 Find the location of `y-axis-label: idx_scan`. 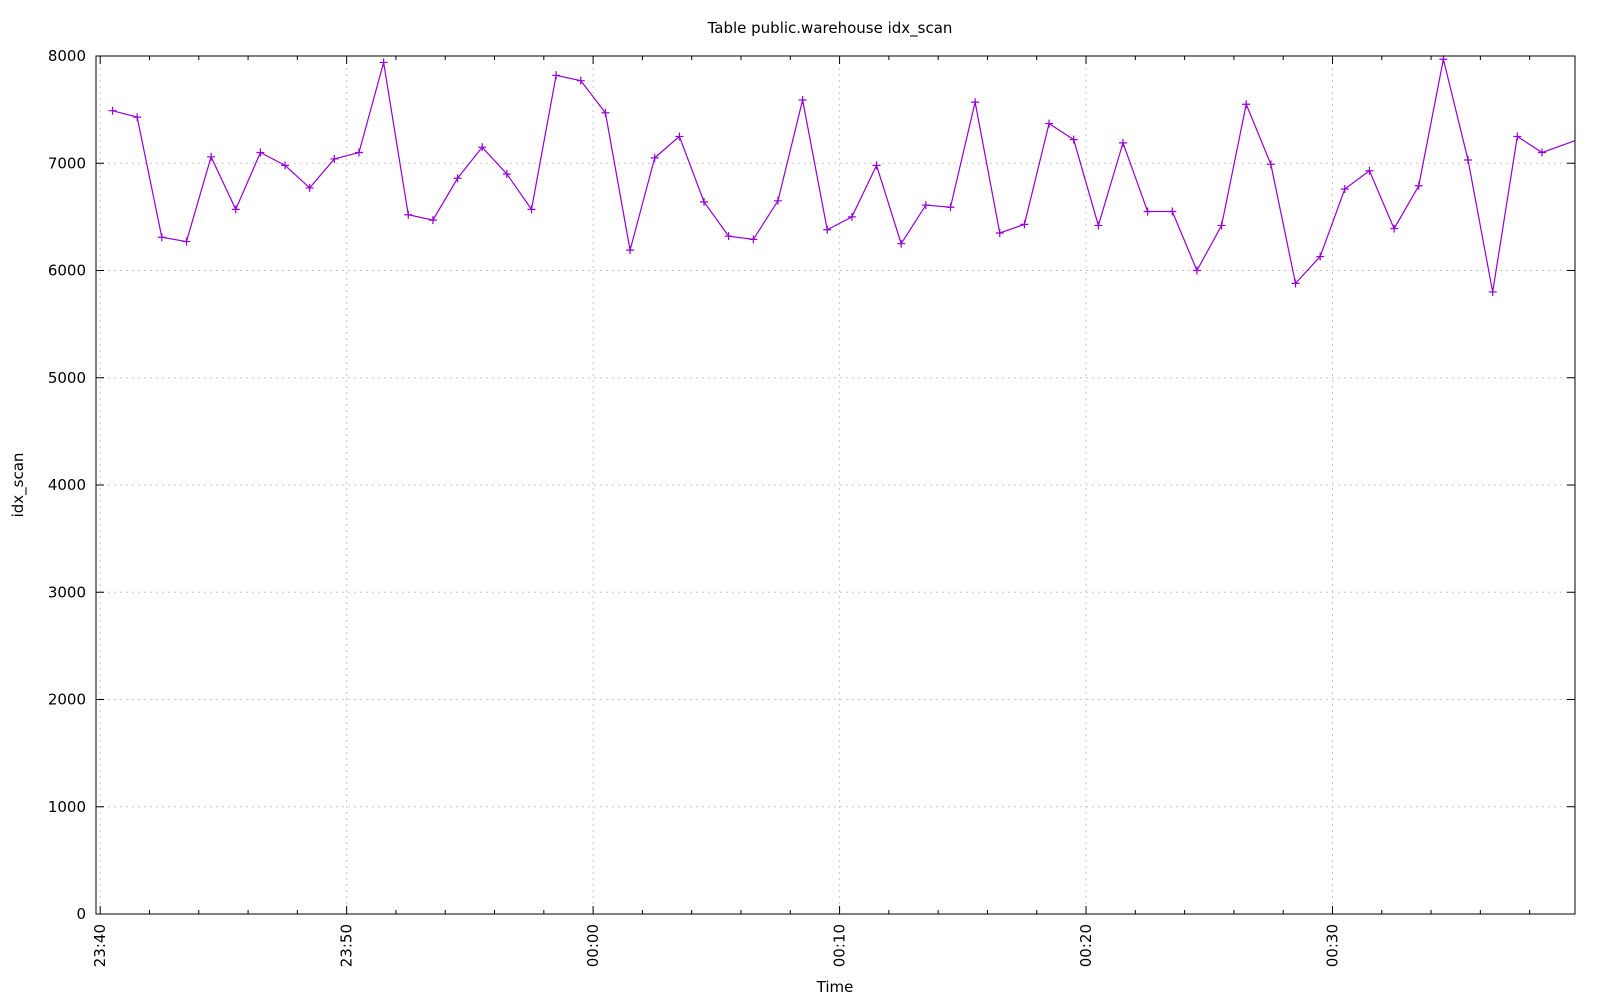

y-axis-label: idx_scan is located at coordinates (18, 485).